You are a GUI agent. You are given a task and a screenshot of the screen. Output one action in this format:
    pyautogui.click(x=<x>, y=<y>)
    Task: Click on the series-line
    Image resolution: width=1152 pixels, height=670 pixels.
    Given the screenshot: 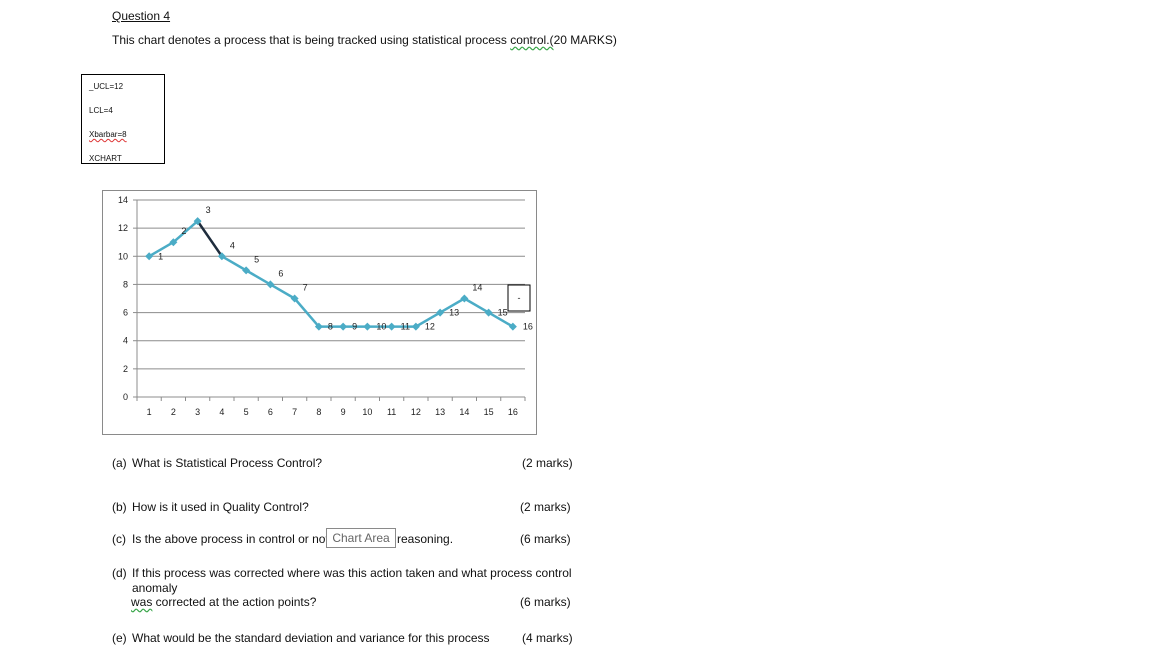 What is the action you would take?
    pyautogui.click(x=331, y=273)
    